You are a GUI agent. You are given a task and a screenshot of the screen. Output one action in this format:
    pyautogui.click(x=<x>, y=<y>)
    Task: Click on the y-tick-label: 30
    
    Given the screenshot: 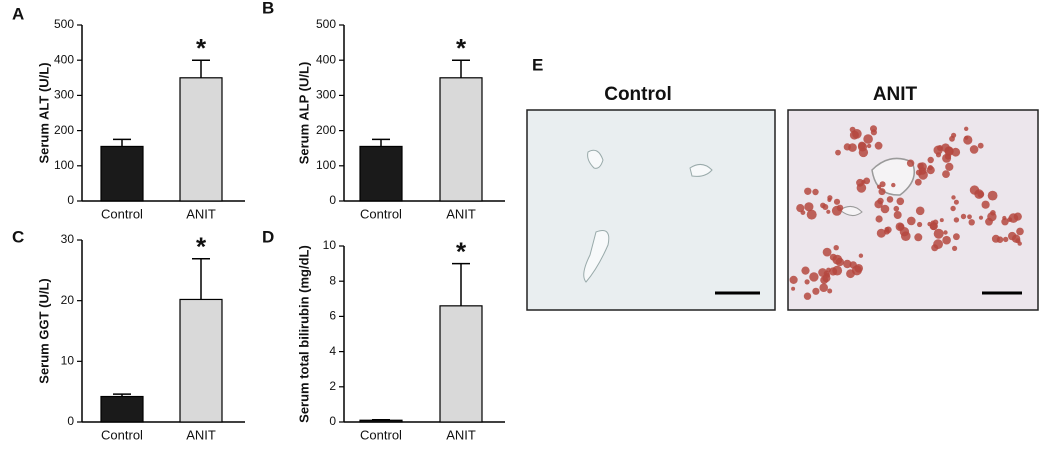 What is the action you would take?
    pyautogui.click(x=68, y=239)
    